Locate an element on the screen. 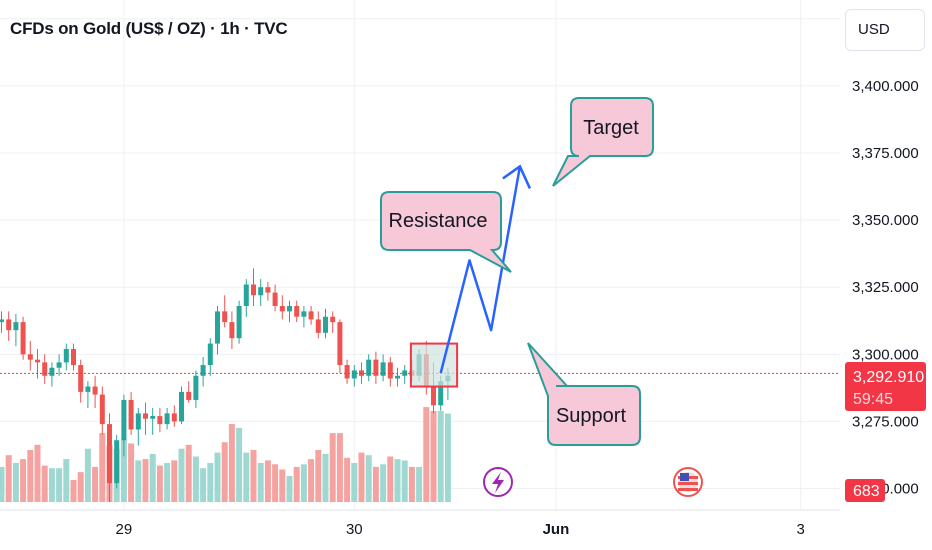 This screenshot has height=550, width=932. resistance-callout: Resistance is located at coordinates (446, 232).